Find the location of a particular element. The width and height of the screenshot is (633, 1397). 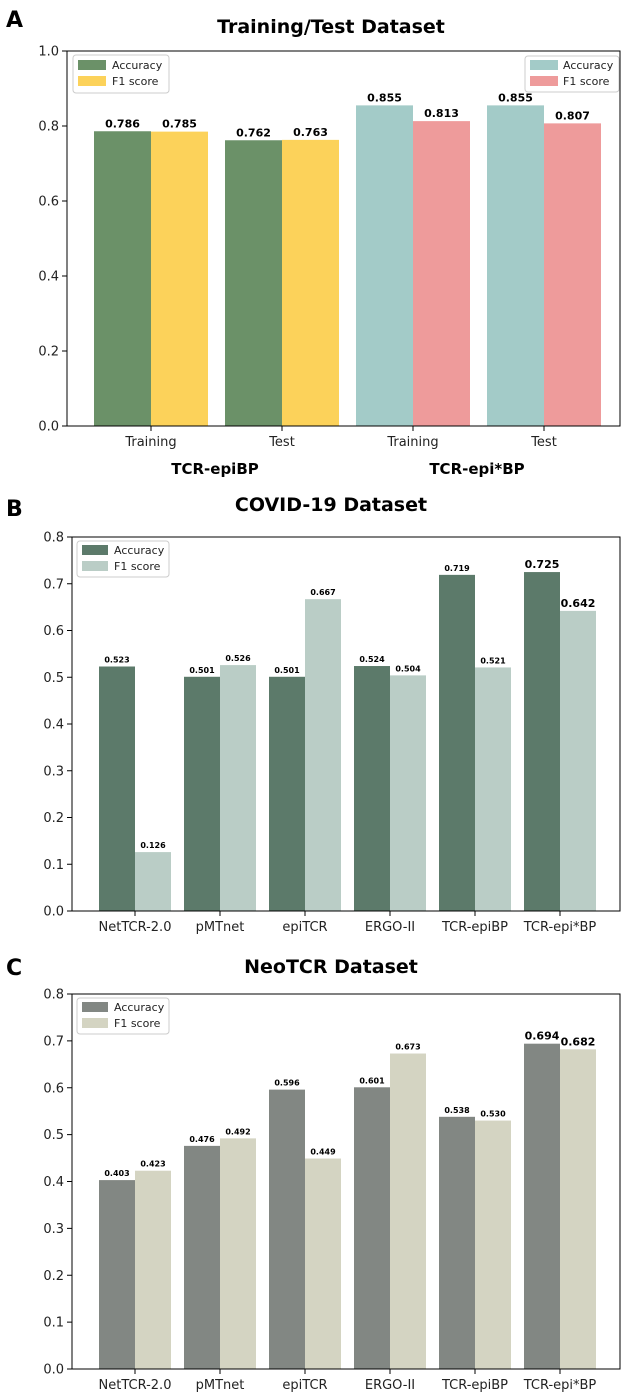

x-tick-label-epitcr: epiTCR is located at coordinates (304, 1385).